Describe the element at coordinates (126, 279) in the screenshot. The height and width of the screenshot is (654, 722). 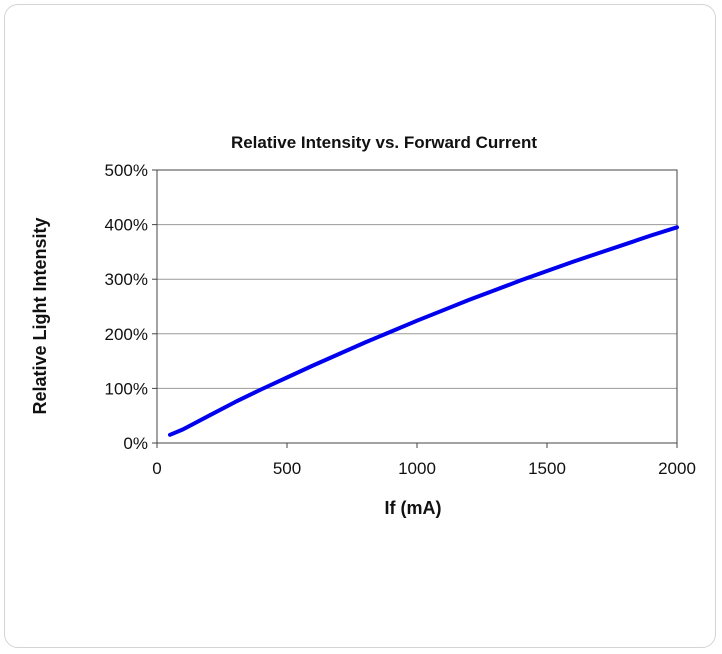
I see `y-tick-label: 300%` at that location.